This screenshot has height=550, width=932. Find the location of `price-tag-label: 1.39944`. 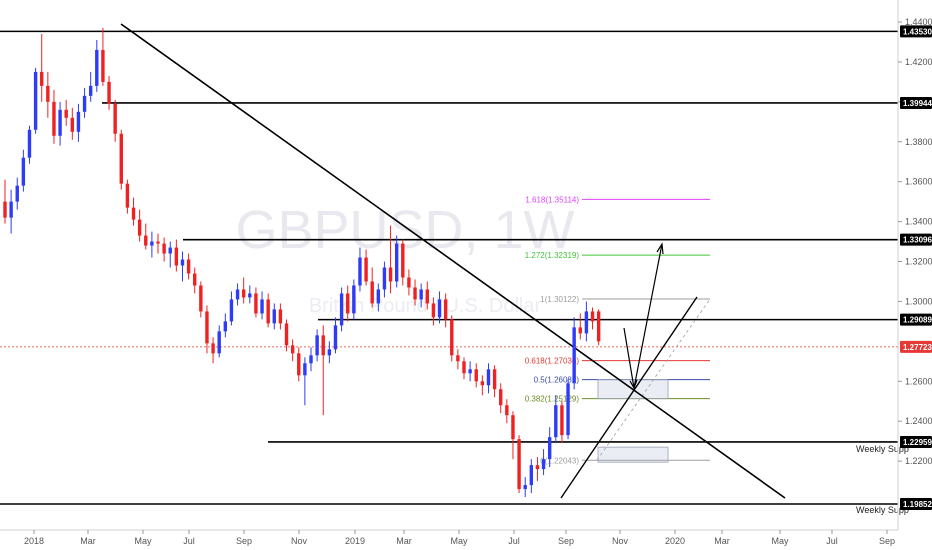

price-tag-label: 1.39944 is located at coordinates (917, 103).